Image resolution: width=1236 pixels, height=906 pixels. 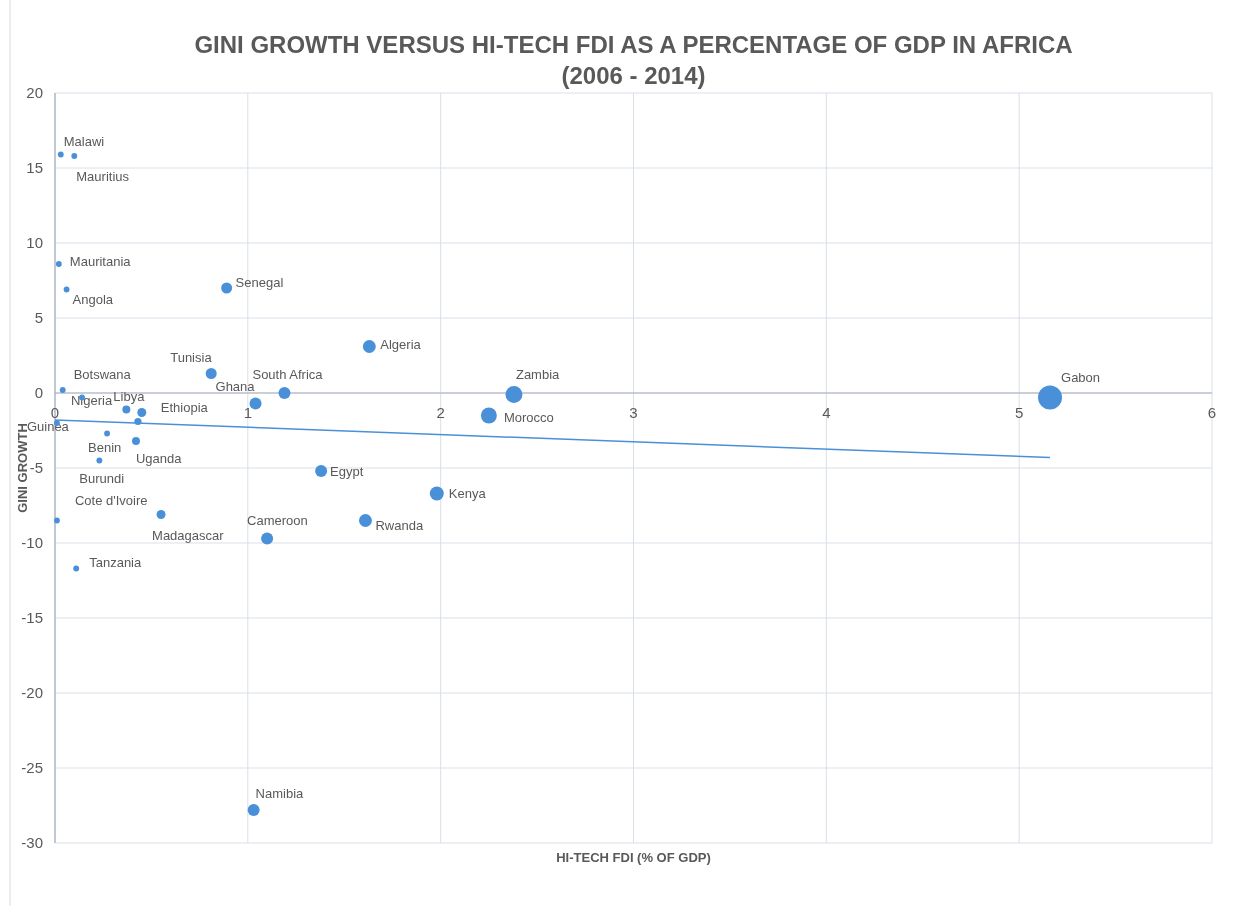 What do you see at coordinates (129, 397) in the screenshot?
I see `annotation: Libya` at bounding box center [129, 397].